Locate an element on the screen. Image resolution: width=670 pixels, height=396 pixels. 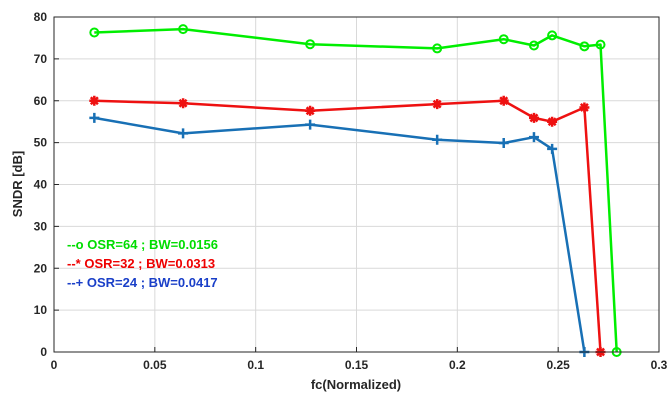
y-tick-label: 20 is located at coordinates (41, 268).